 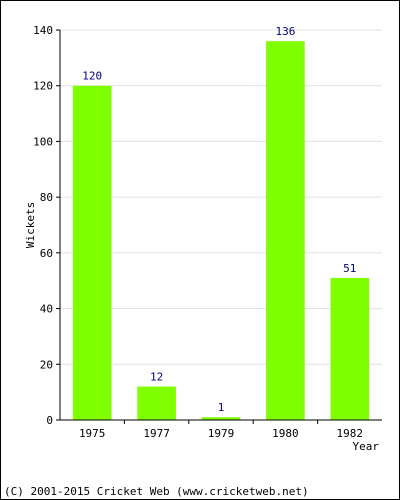 I want to click on x-tick-label-1982: 1982, so click(x=350, y=433).